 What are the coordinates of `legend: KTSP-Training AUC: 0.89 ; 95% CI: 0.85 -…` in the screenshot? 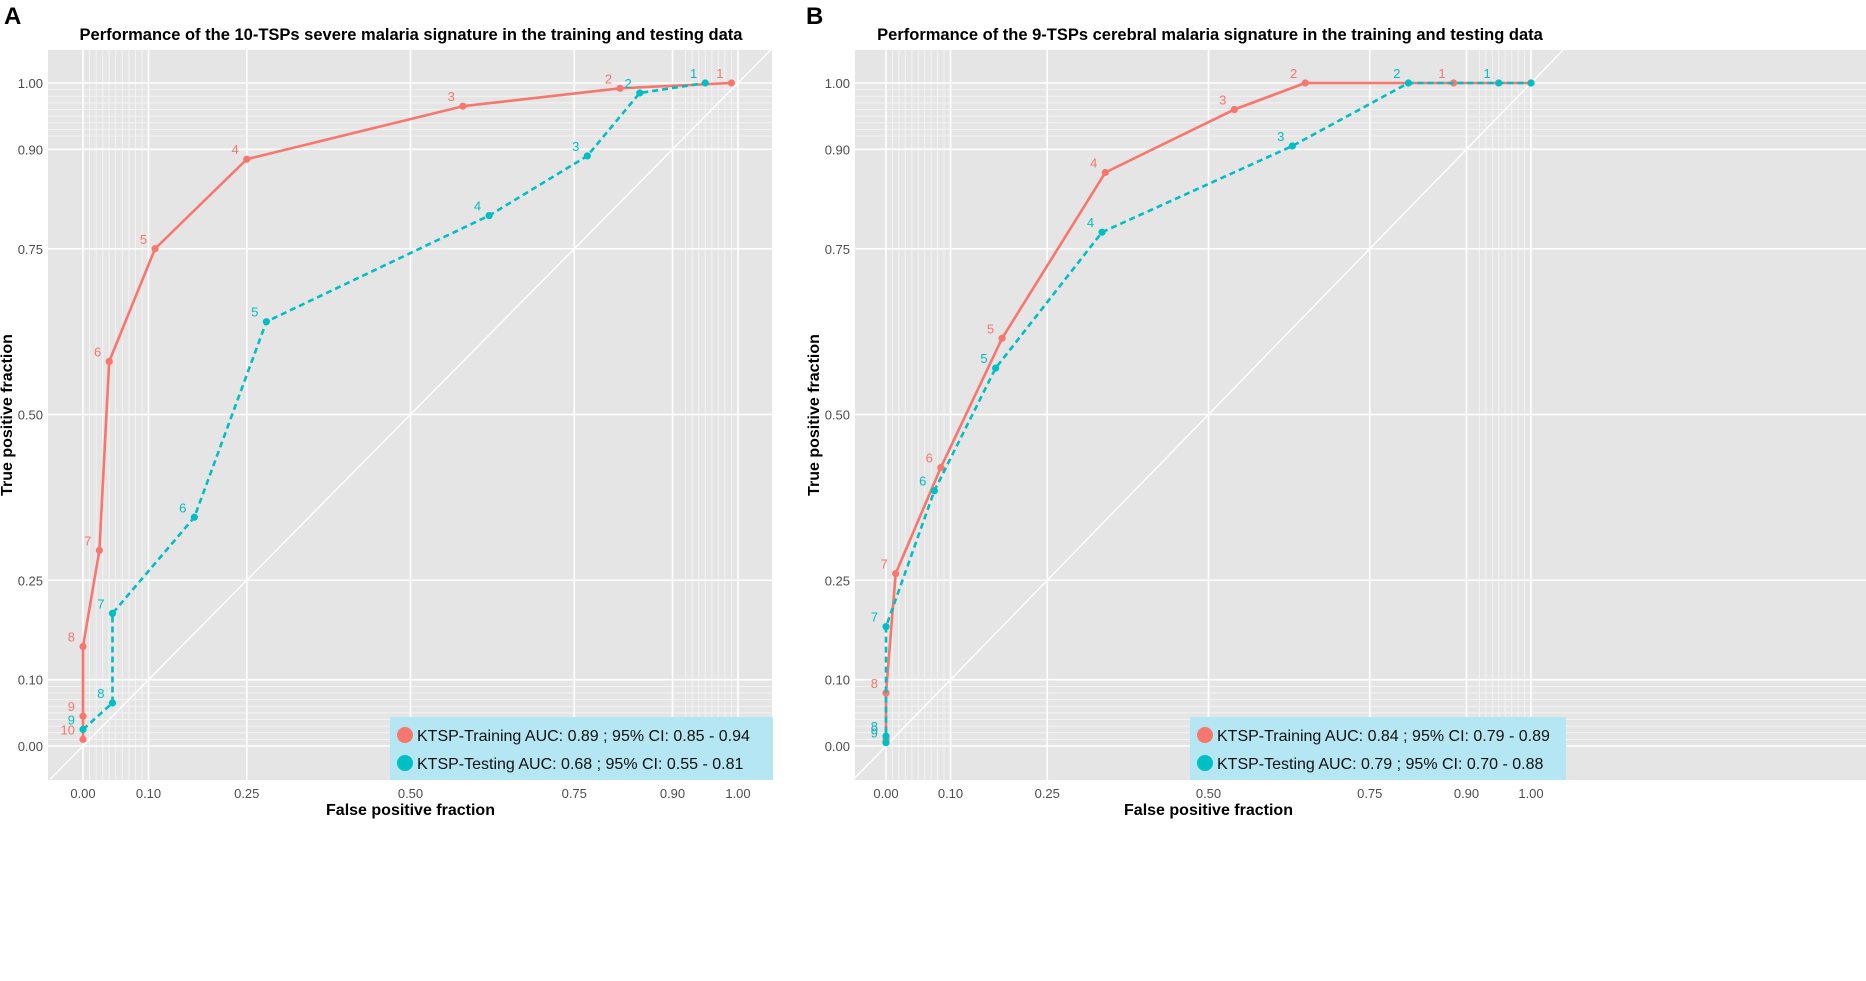 It's located at (581, 748).